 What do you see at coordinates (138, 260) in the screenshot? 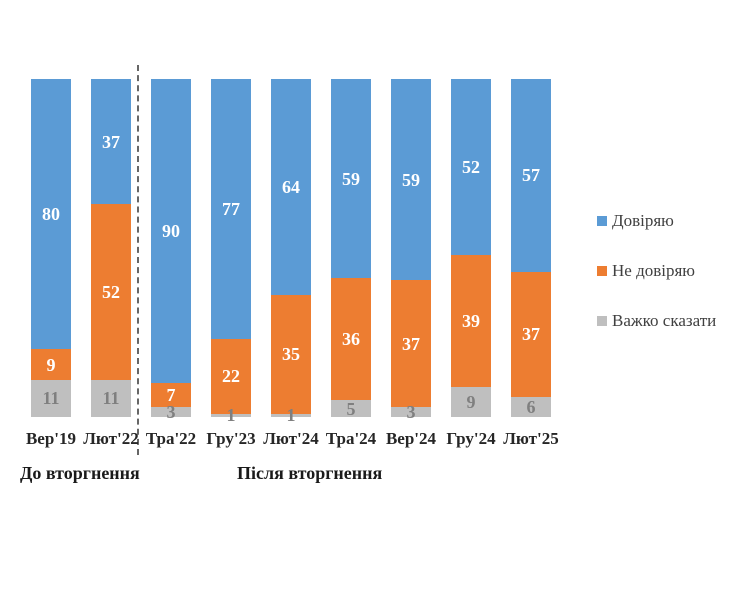
I see `invasion-separator-line` at bounding box center [138, 260].